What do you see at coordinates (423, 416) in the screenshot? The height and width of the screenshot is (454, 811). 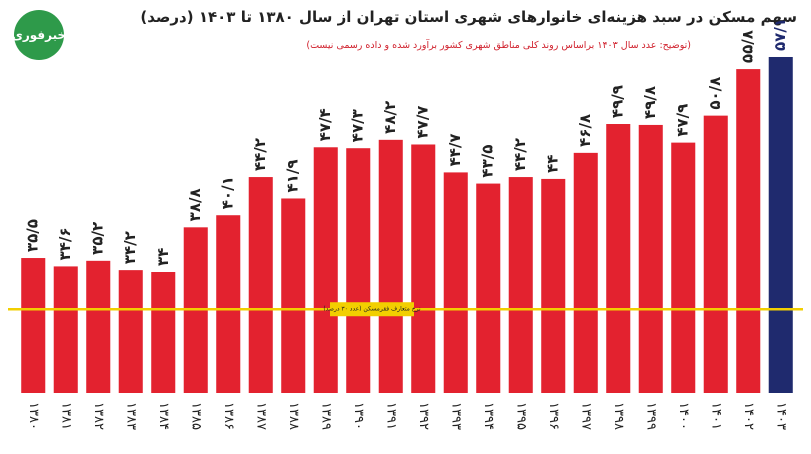 I see `x-tick-label: ۱۳۹۲` at bounding box center [423, 416].